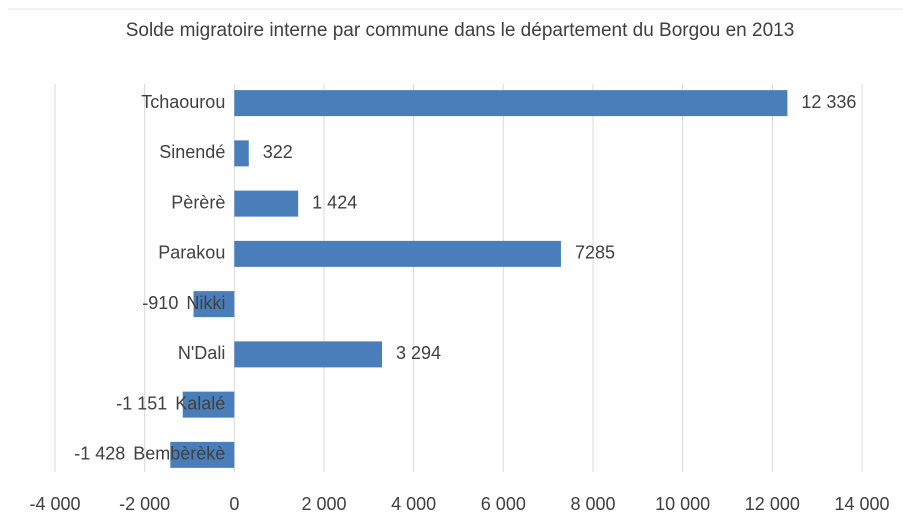 This screenshot has width=903, height=522. I want to click on x-tick-label: 6 000, so click(503, 504).